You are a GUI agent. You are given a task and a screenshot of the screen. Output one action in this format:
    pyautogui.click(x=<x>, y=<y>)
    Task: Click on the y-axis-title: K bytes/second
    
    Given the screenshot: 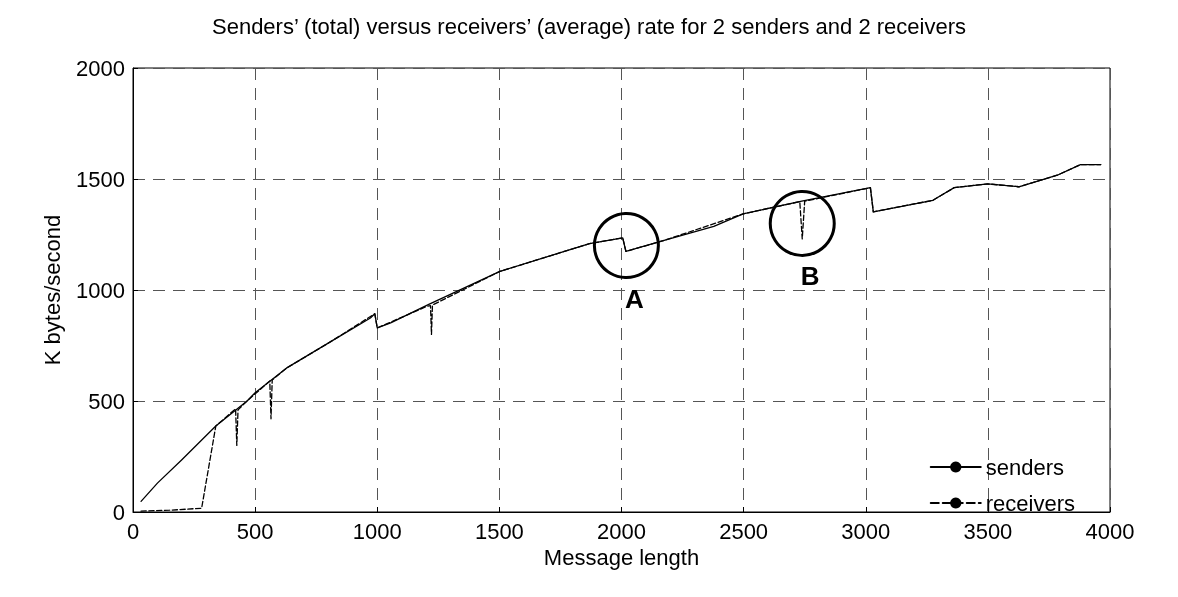 What is the action you would take?
    pyautogui.click(x=52, y=290)
    